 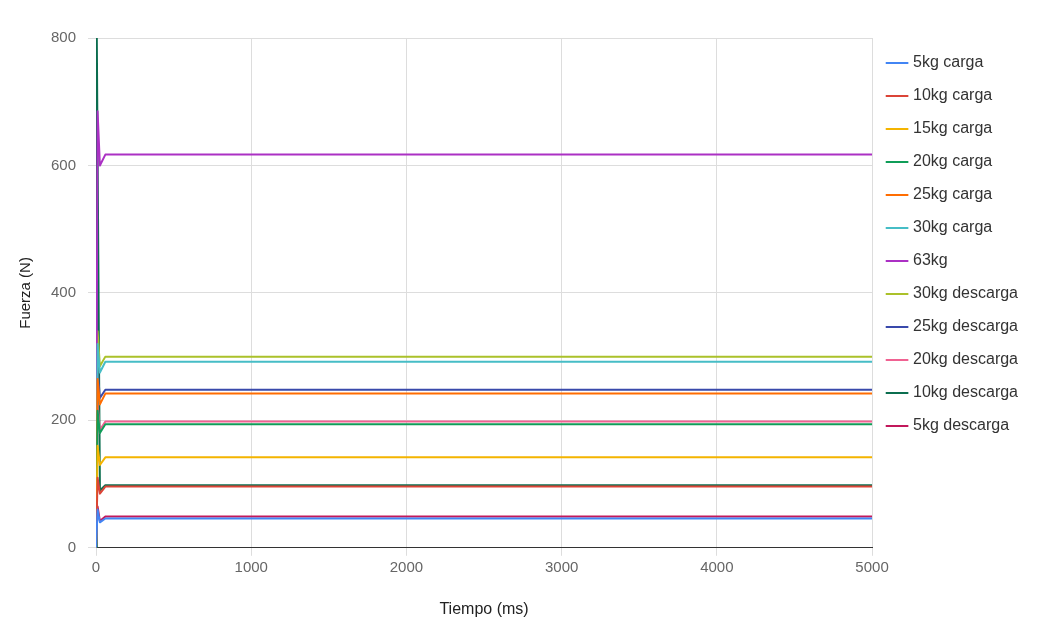 What do you see at coordinates (966, 293) in the screenshot?
I see `legend-label: 30kg descarga` at bounding box center [966, 293].